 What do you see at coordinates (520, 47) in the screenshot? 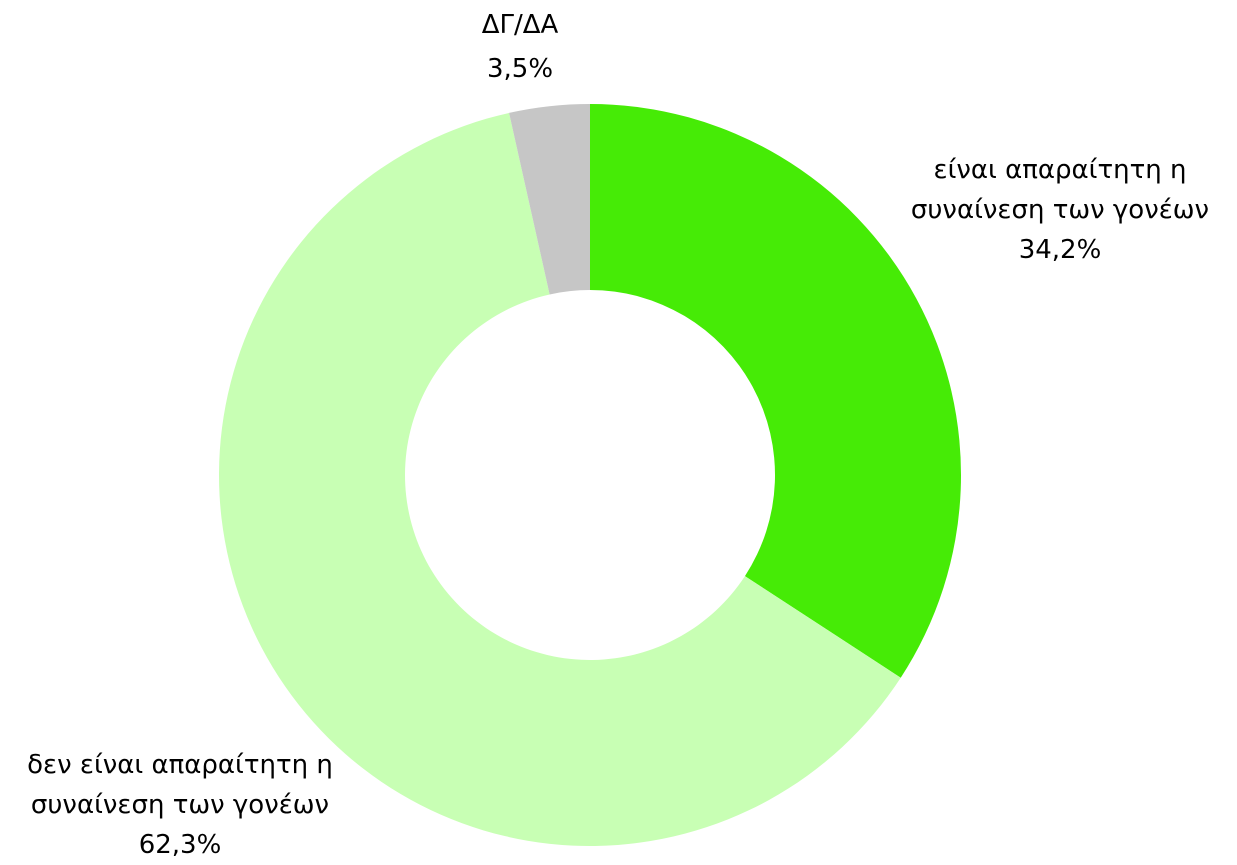
I see `slice-label: ΔΓ/ΔΑ 3,5%` at bounding box center [520, 47].